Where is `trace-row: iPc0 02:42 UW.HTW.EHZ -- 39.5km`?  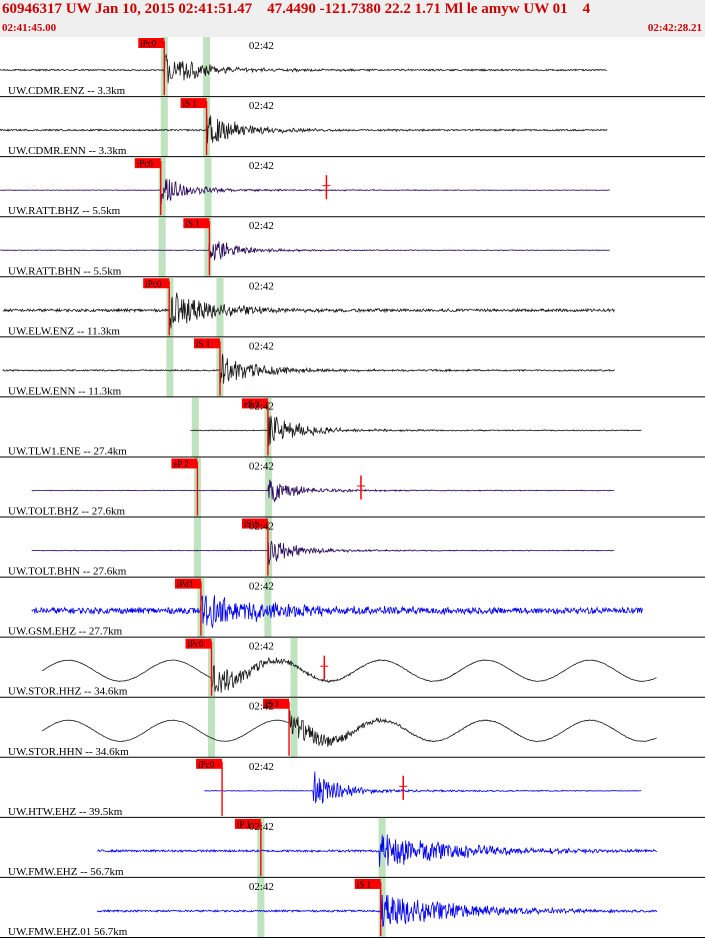
trace-row: iPc0 02:42 UW.HTW.EHZ -- 39.5km is located at coordinates (352, 788).